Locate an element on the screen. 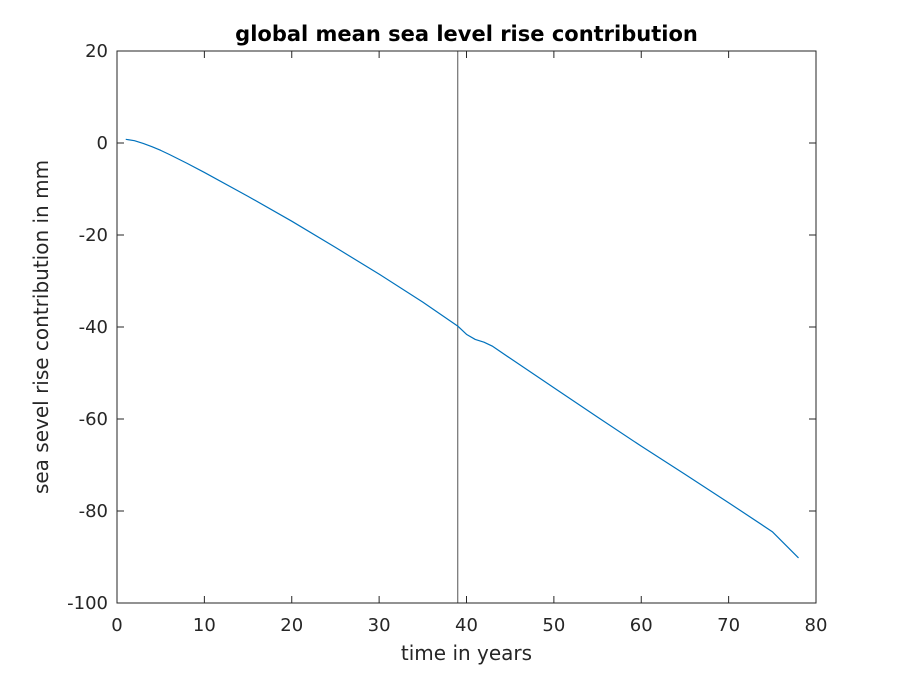  x-tick-label: 20 is located at coordinates (291, 625).